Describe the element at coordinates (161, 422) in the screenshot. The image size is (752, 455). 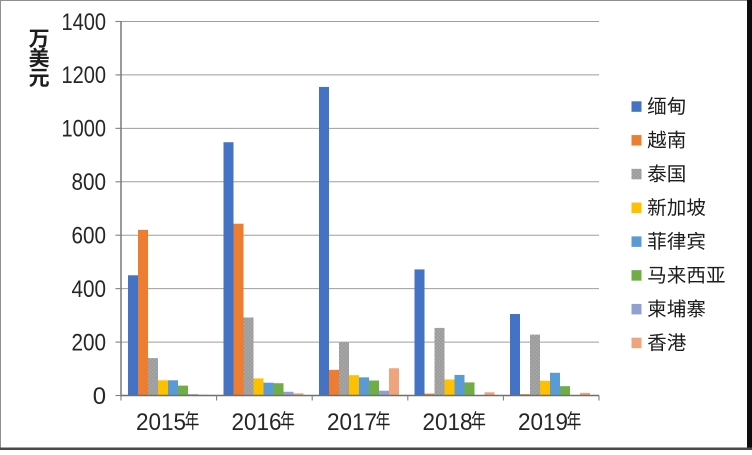
I see `svg-text: 2015` at that location.